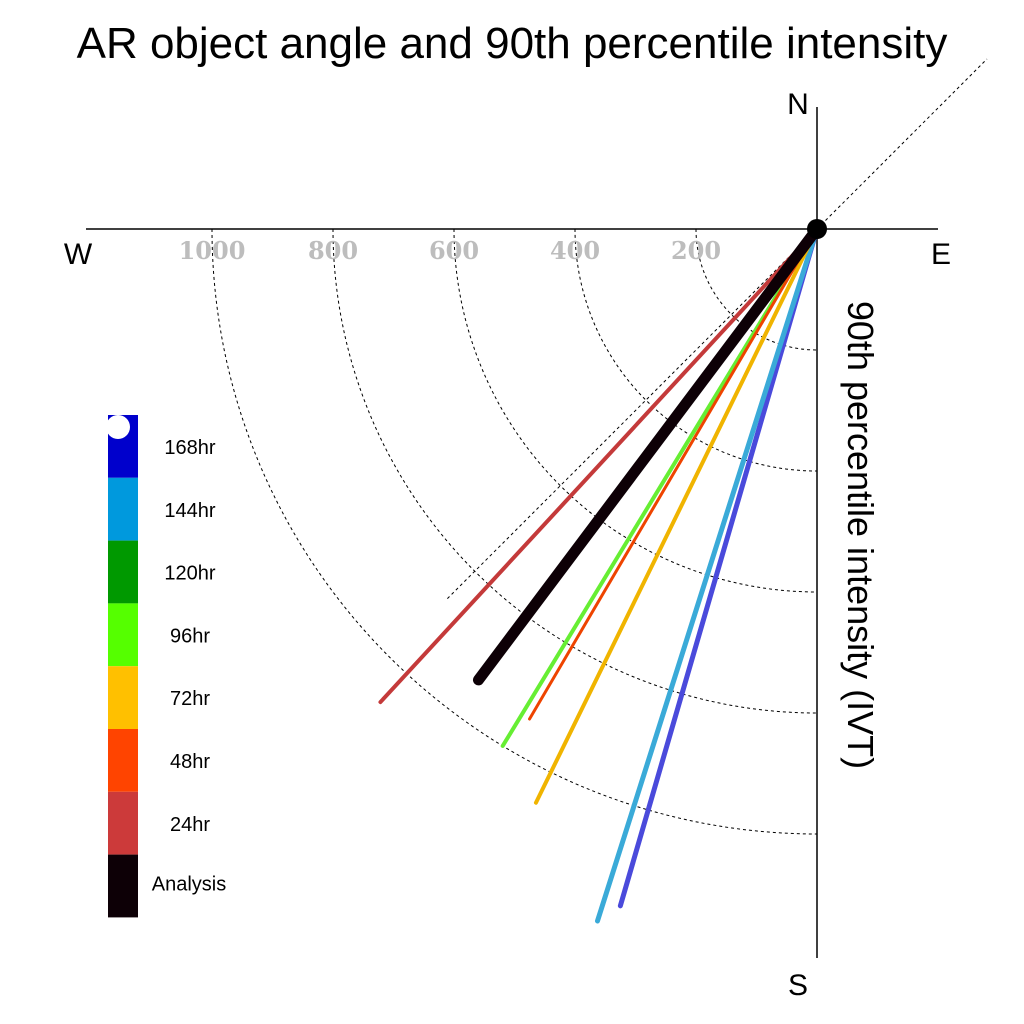 The image size is (1024, 1024). Describe the element at coordinates (941, 254) in the screenshot. I see `compass-east-label: E` at that location.